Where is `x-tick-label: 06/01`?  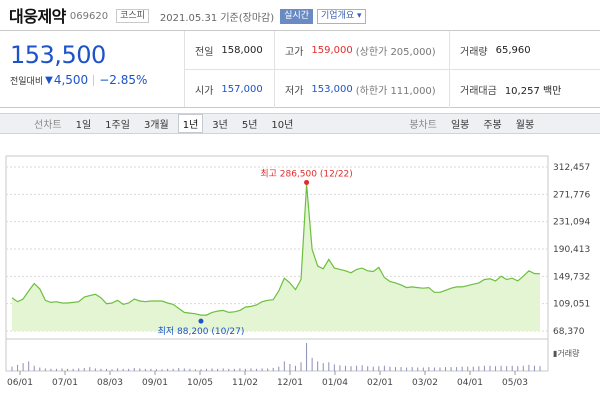
x-tick-label: 06/01 is located at coordinates (20, 383).